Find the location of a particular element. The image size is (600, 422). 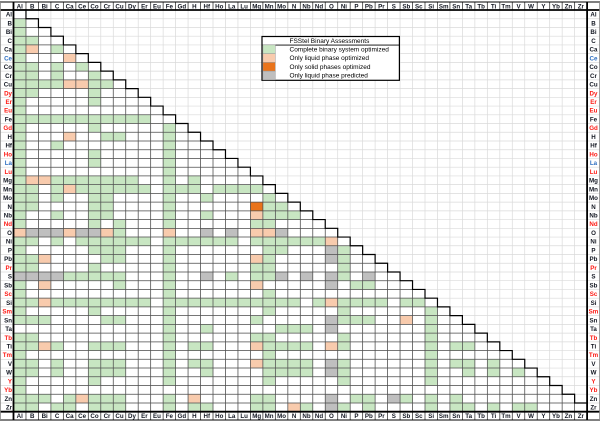

svg-text: Mn is located at coordinates (7, 189).